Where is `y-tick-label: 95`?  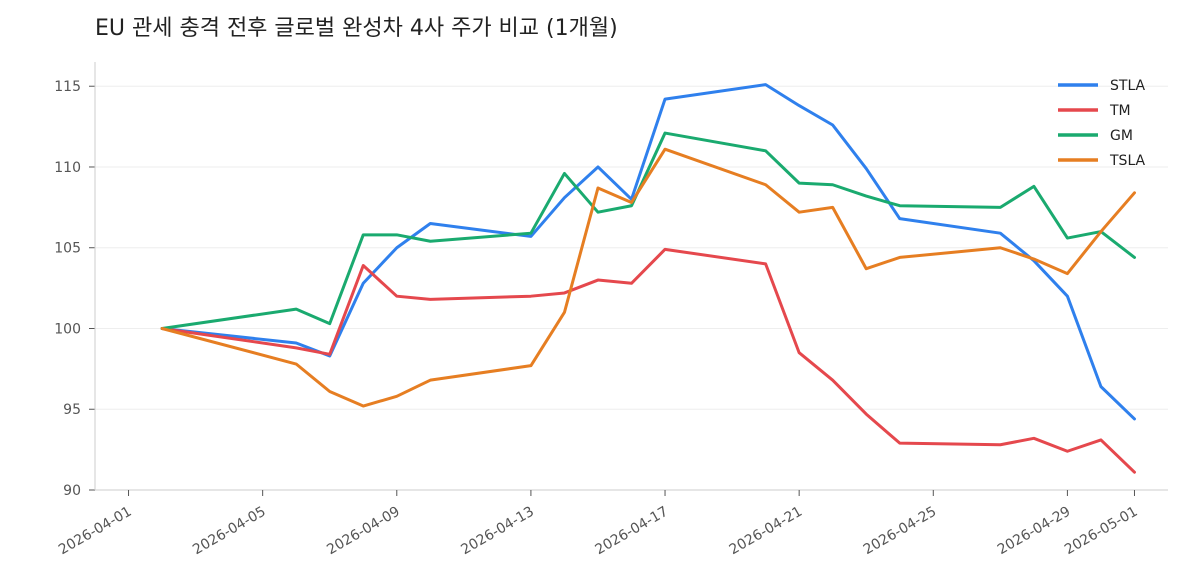
y-tick-label: 95 is located at coordinates (72, 410).